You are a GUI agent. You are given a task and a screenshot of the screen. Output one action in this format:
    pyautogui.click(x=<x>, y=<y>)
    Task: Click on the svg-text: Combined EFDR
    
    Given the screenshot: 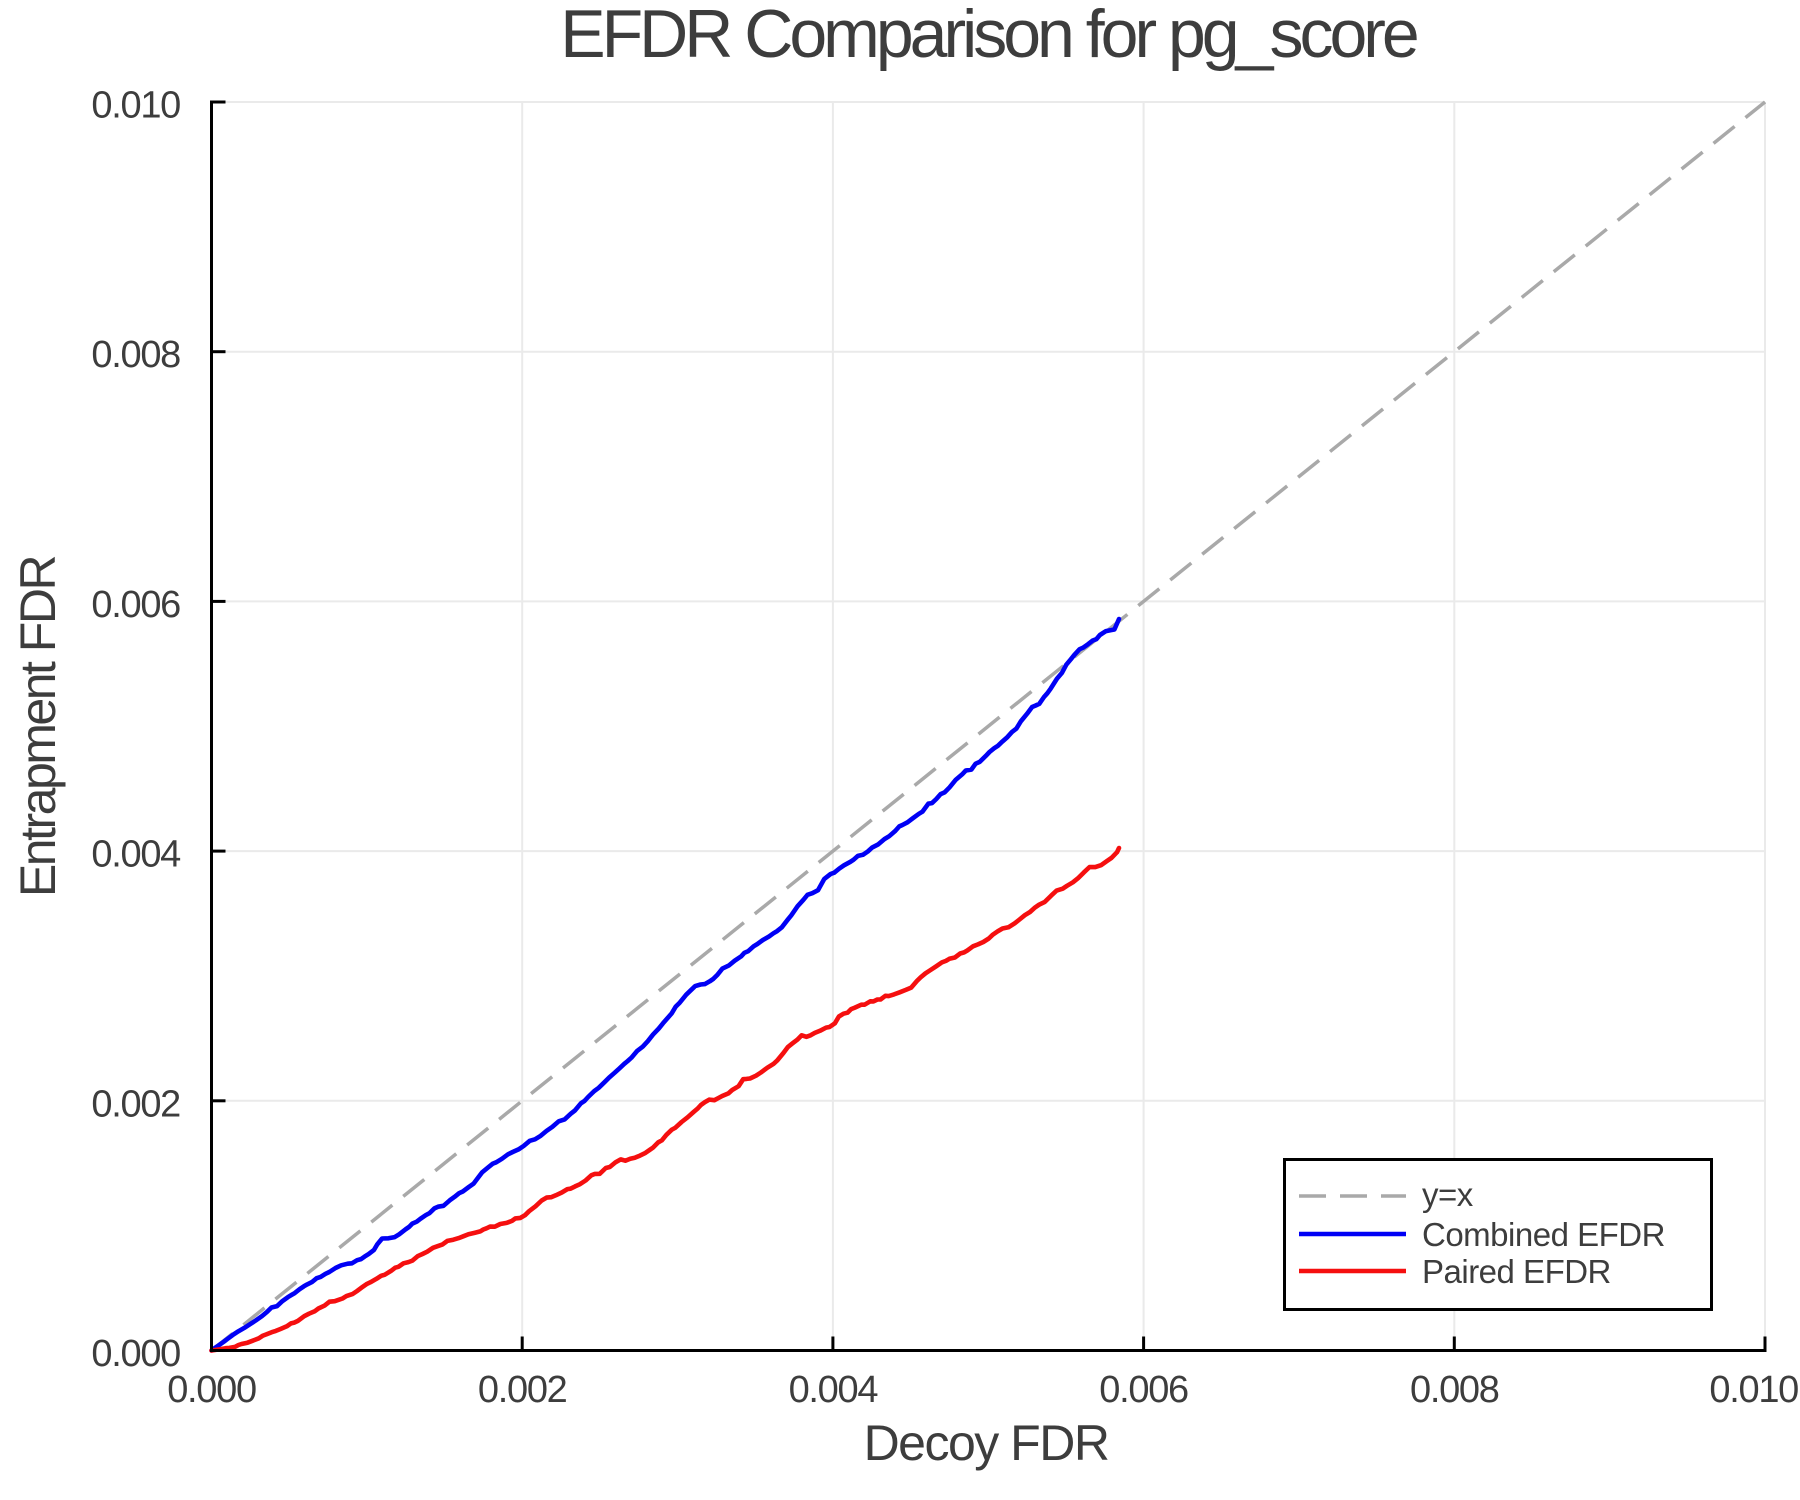 What is the action you would take?
    pyautogui.click(x=1543, y=1234)
    